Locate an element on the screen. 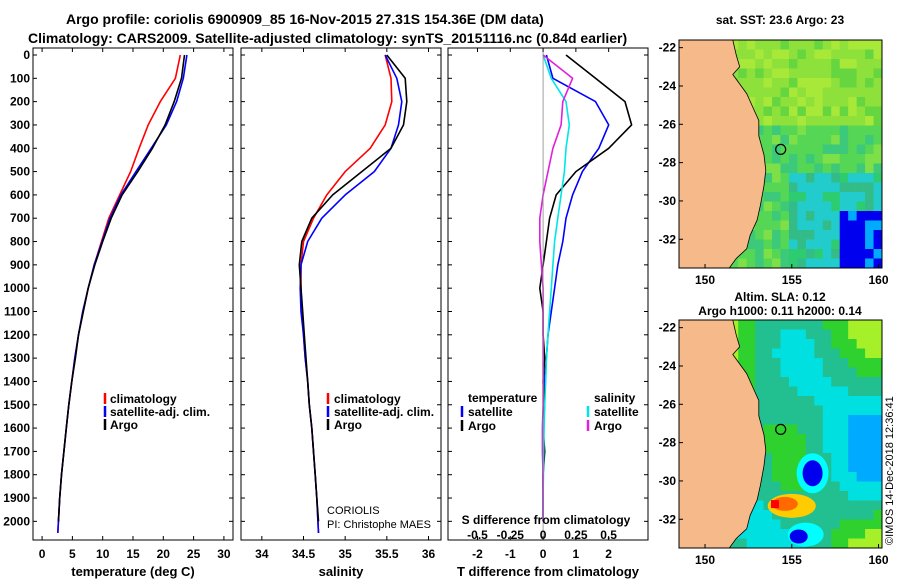 The width and height of the screenshot is (900, 580). legend-t-satellite: satellite is located at coordinates (490, 412).